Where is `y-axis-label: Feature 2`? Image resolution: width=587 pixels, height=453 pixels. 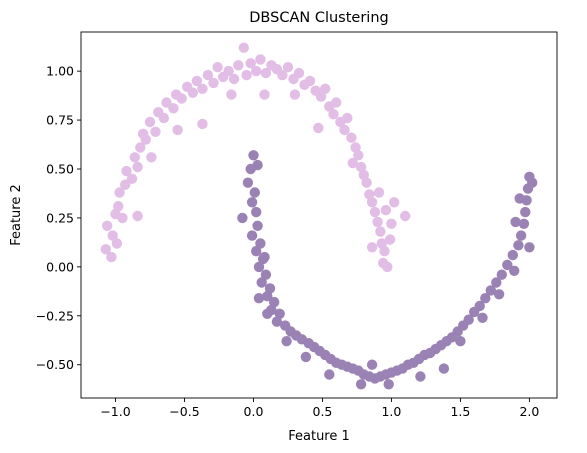 y-axis-label: Feature 2 is located at coordinates (16, 215).